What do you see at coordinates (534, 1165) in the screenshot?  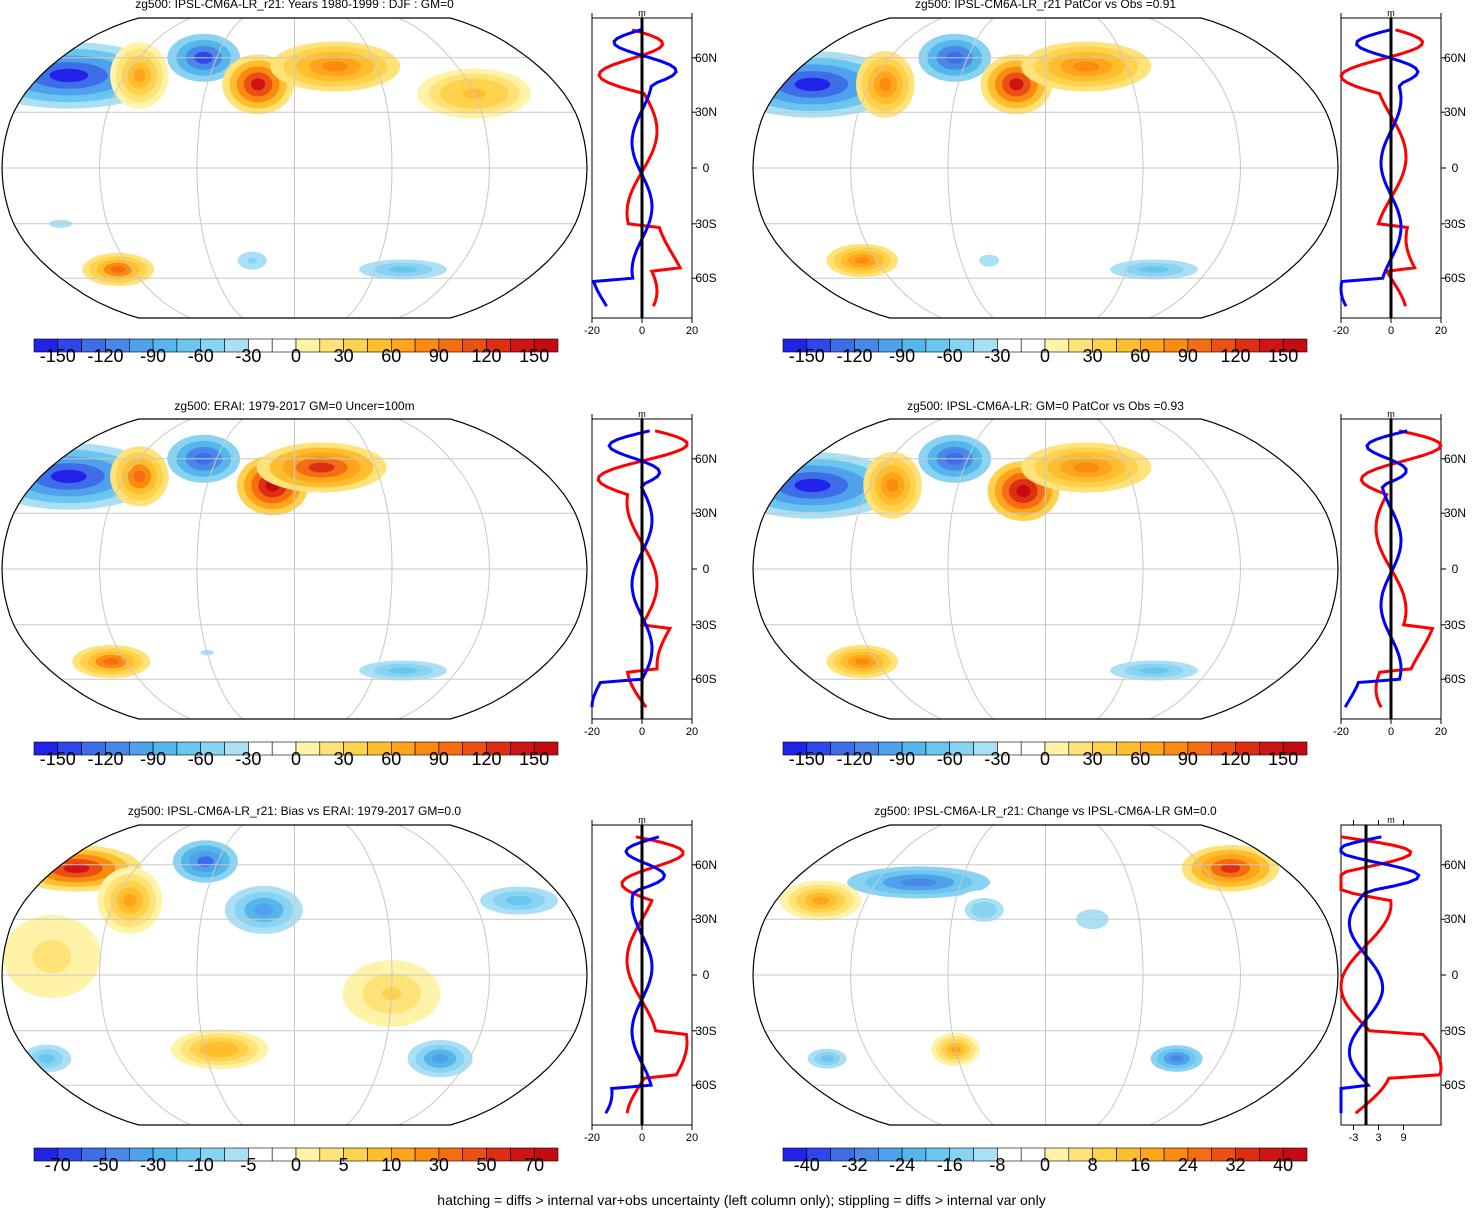 I see `colorbar-label: 70` at bounding box center [534, 1165].